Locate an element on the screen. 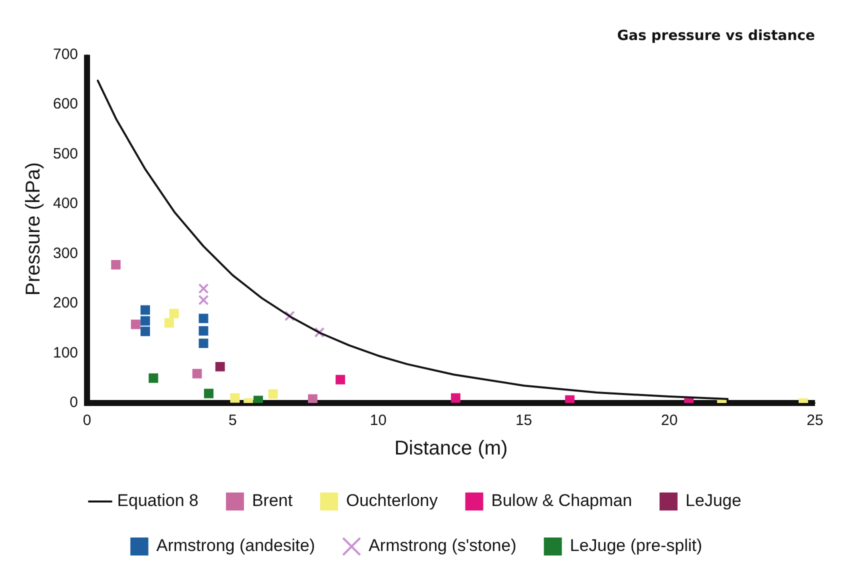 The image size is (863, 573). legend-label: Brent is located at coordinates (272, 500).